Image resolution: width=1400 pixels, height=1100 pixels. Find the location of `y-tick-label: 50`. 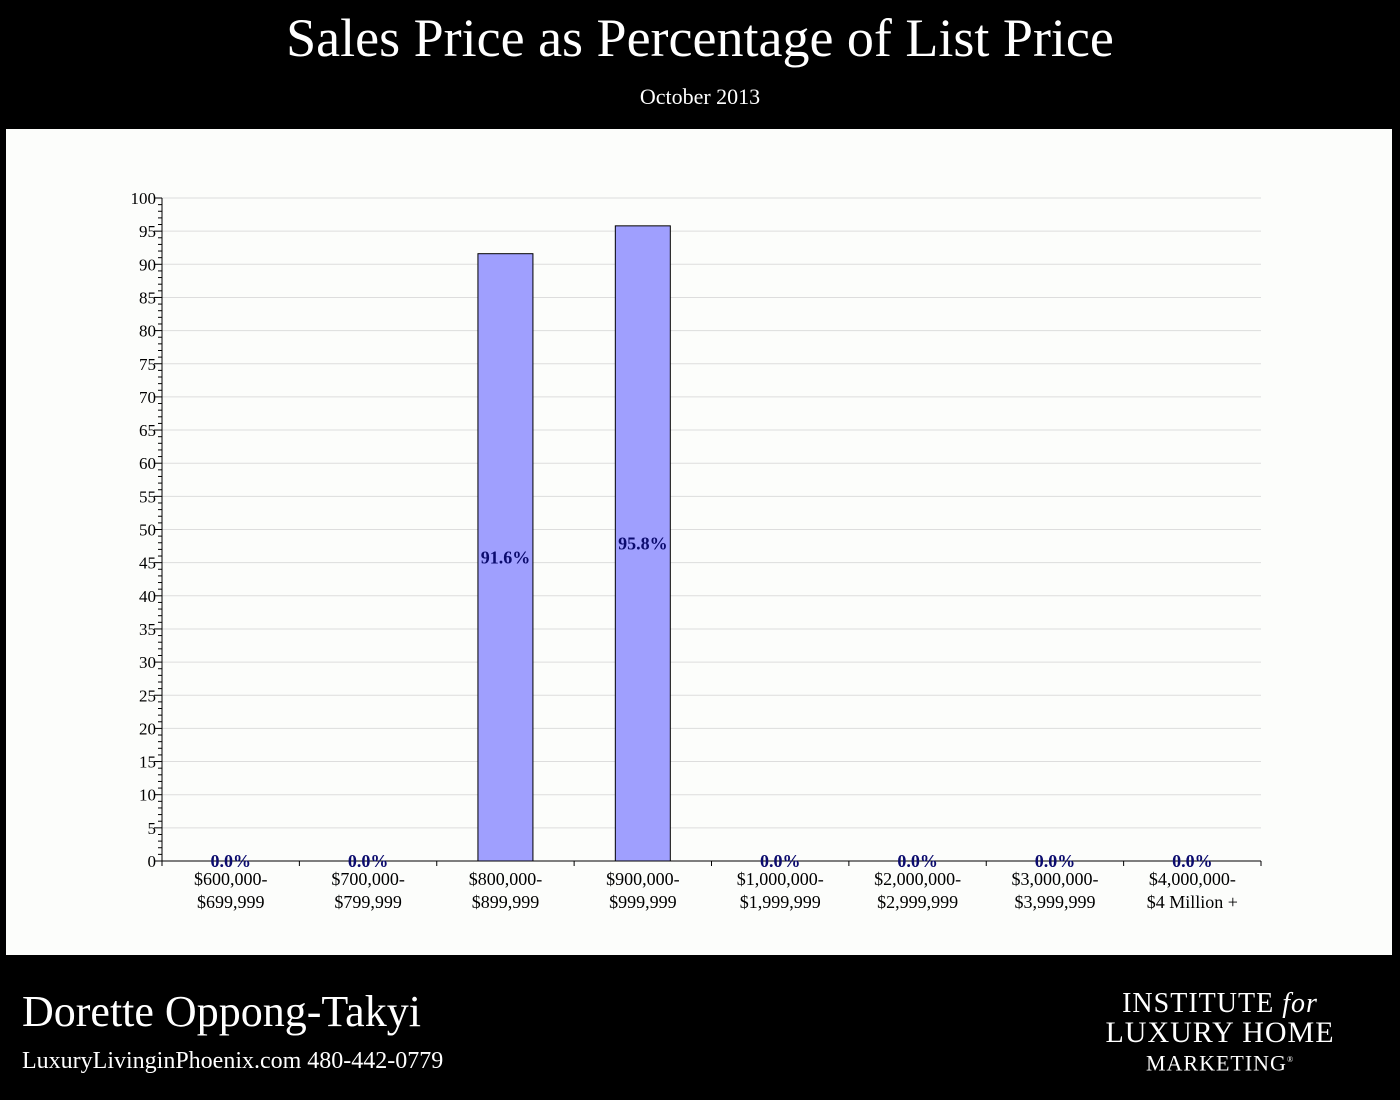

y-tick-label: 50 is located at coordinates (147, 530).